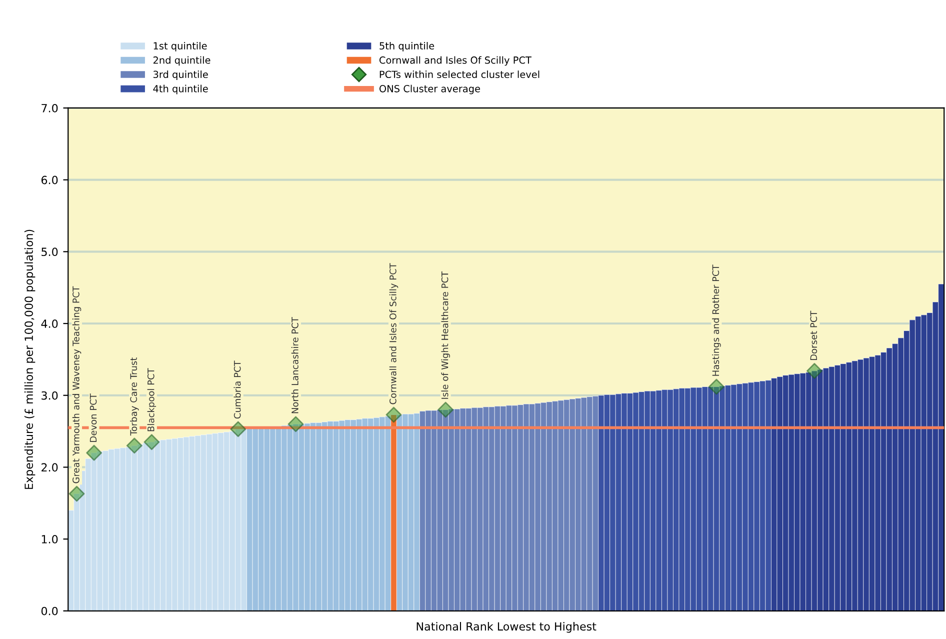 The image size is (946, 639). What do you see at coordinates (30, 359) in the screenshot?
I see `y-axis-title: Expenditure (£ million per 100,000 population)` at bounding box center [30, 359].